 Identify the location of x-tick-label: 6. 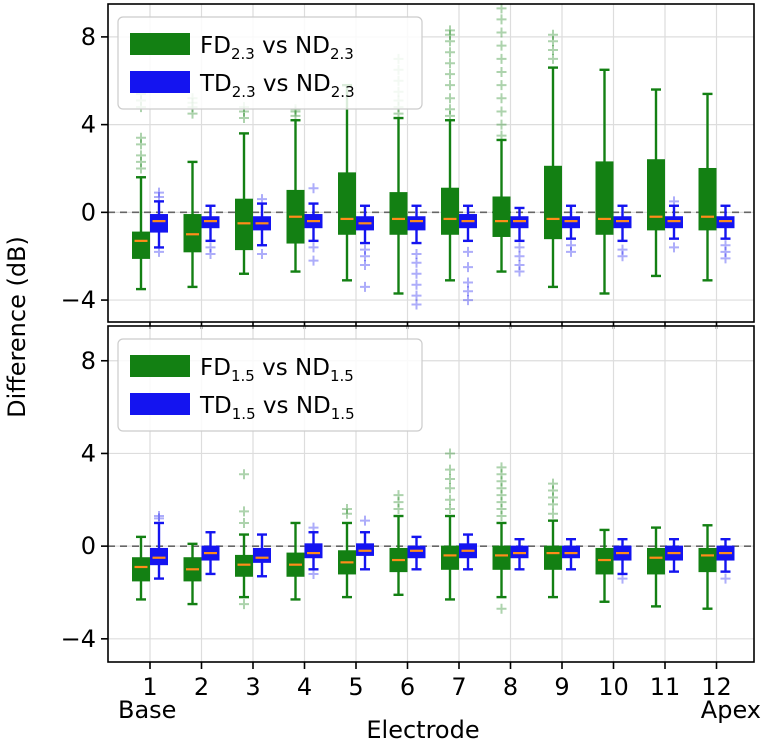
(407, 687).